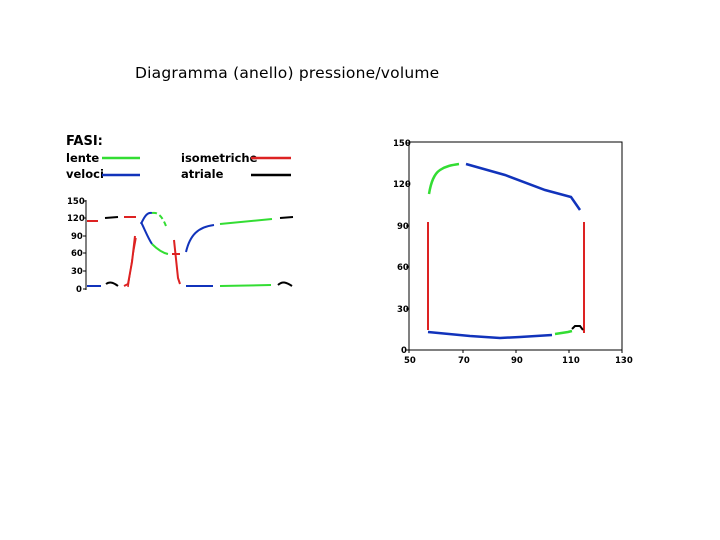 Image resolution: width=720 pixels, height=540 pixels. I want to click on right-x-tick-label: 70, so click(464, 361).